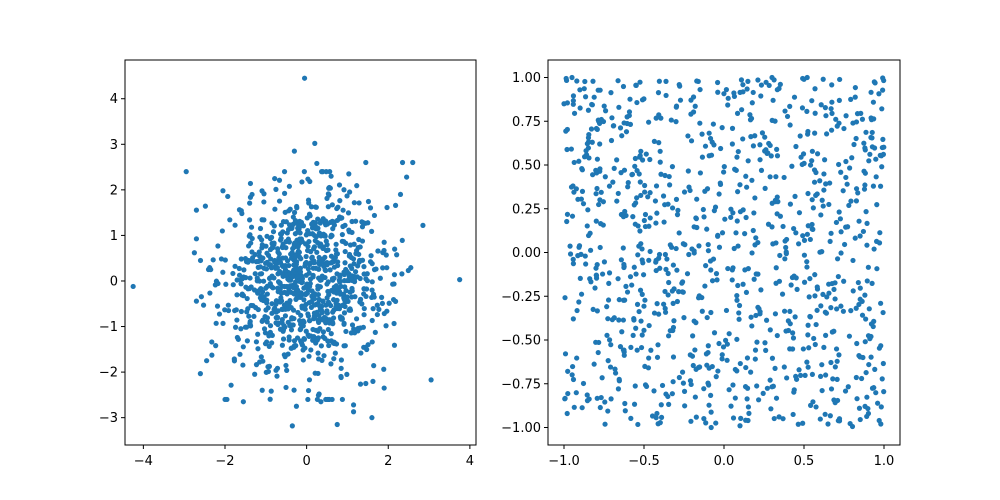 This screenshot has height=500, width=1000. What do you see at coordinates (143, 461) in the screenshot?
I see `x-tick-label: −4` at bounding box center [143, 461].